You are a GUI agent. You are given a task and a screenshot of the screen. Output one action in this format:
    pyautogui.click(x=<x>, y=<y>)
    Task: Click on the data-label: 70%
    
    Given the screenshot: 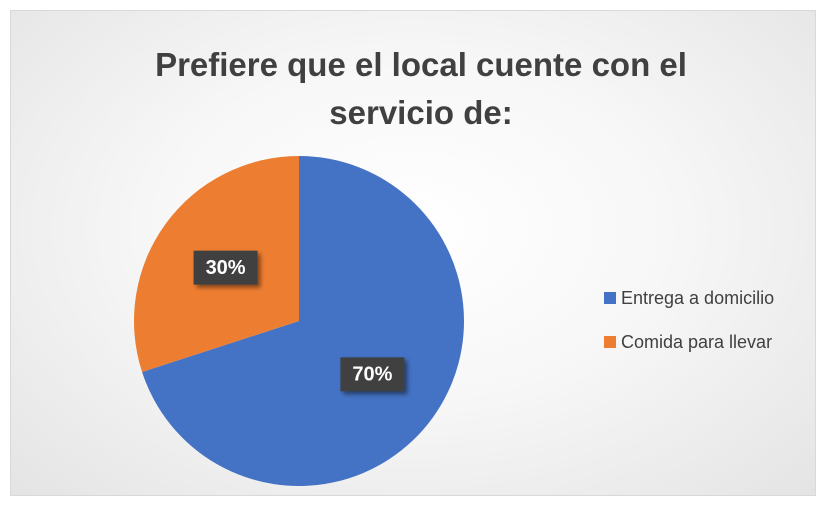 What is the action you would take?
    pyautogui.click(x=372, y=375)
    